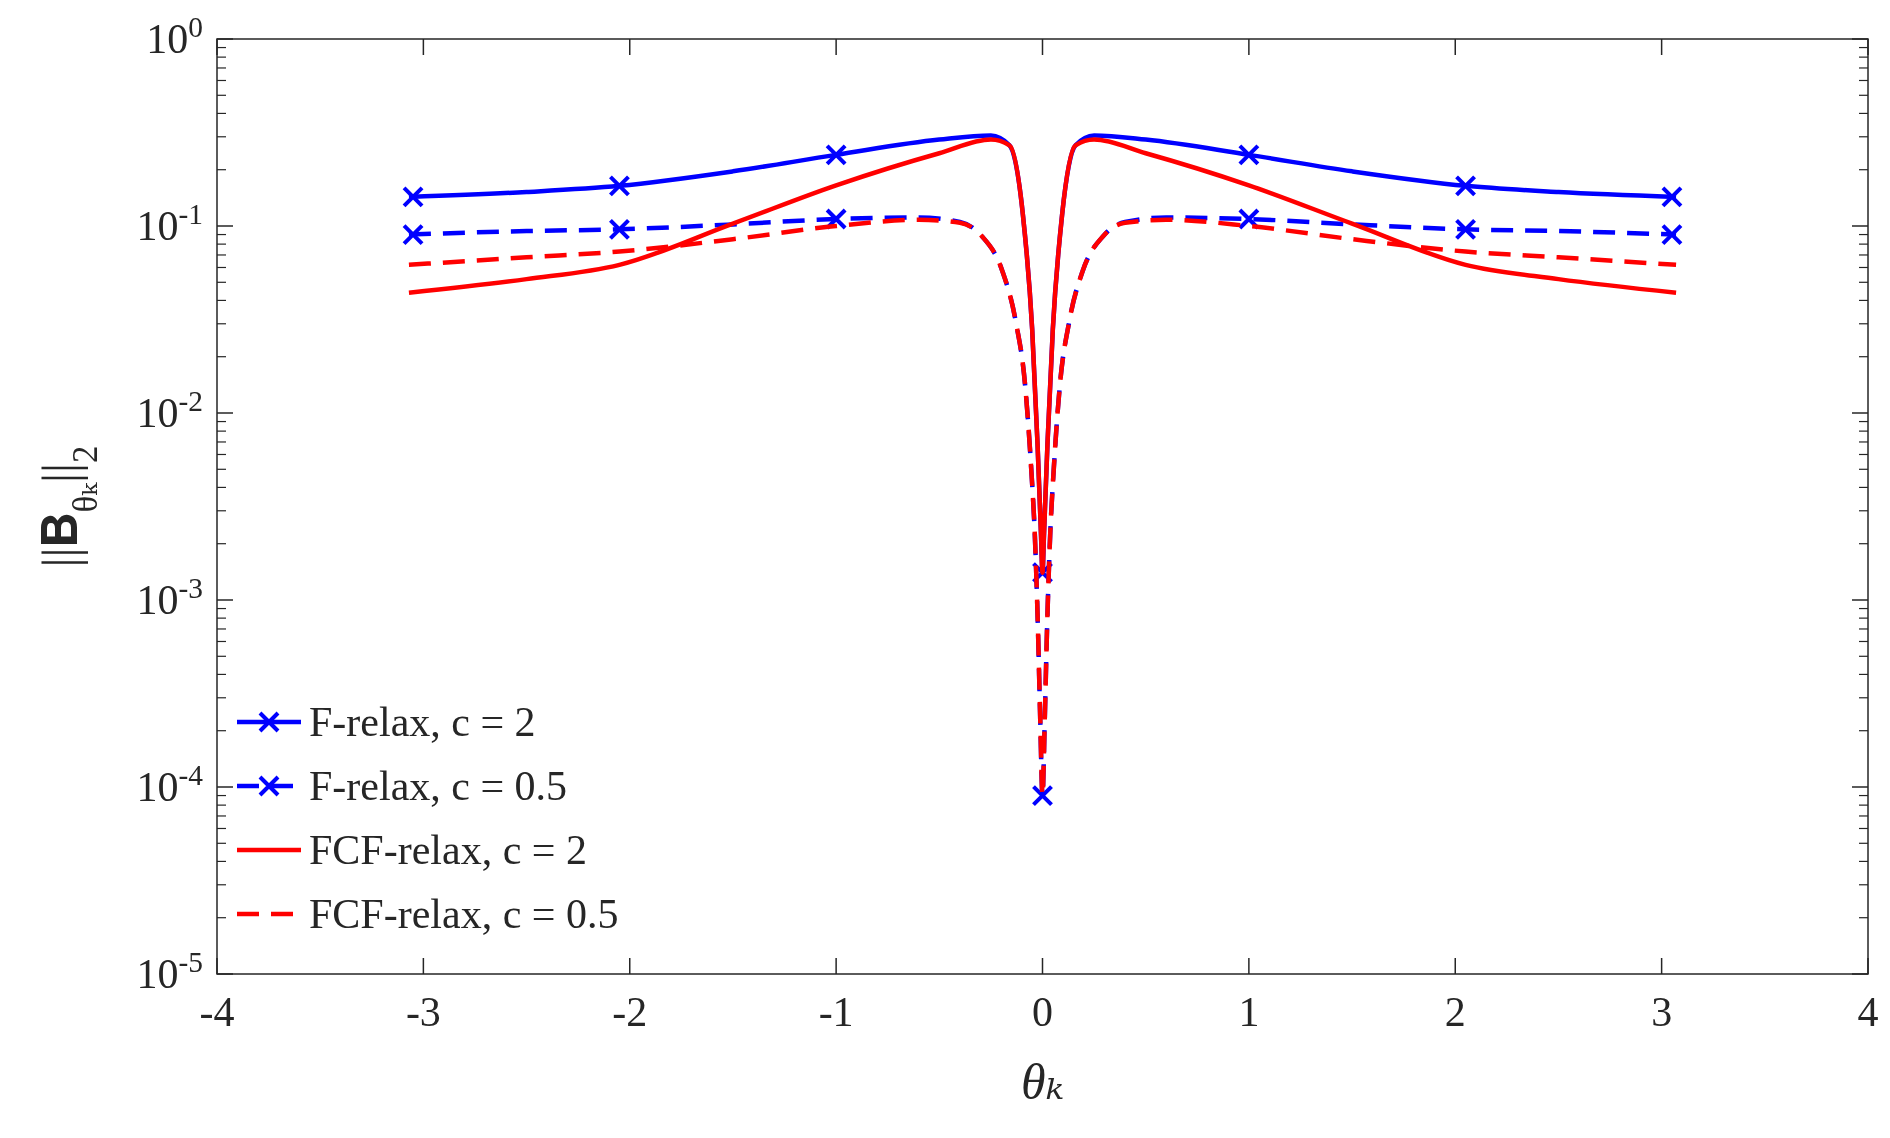  Describe the element at coordinates (836, 1012) in the screenshot. I see `x-tick-label: -1` at that location.